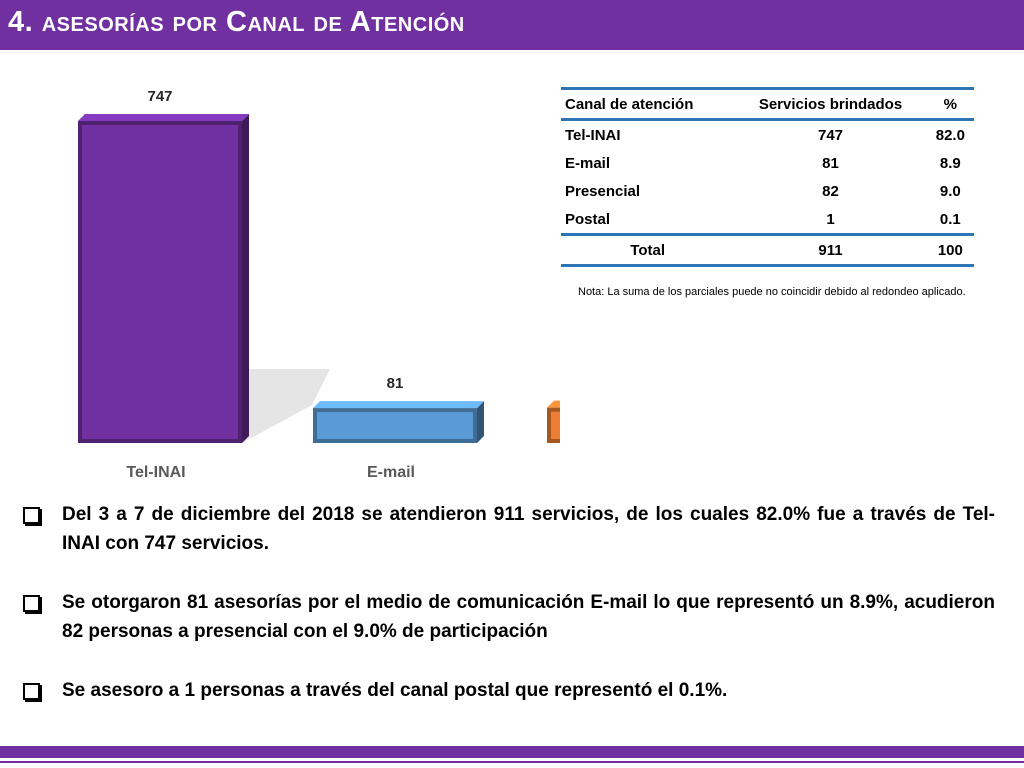 This screenshot has height=768, width=1024. What do you see at coordinates (236, 22) in the screenshot?
I see `slide-title: 4. asesorías por Canal de Atención` at bounding box center [236, 22].